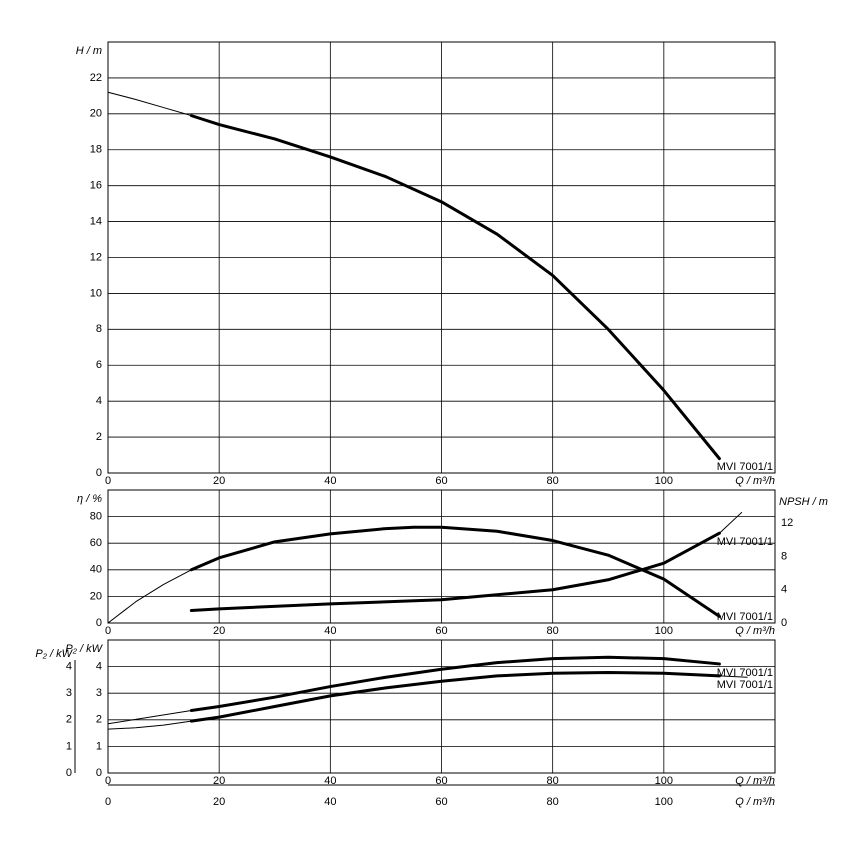 The height and width of the screenshot is (850, 850). Describe the element at coordinates (784, 556) in the screenshot. I see `y2-tick-label: 8` at that location.